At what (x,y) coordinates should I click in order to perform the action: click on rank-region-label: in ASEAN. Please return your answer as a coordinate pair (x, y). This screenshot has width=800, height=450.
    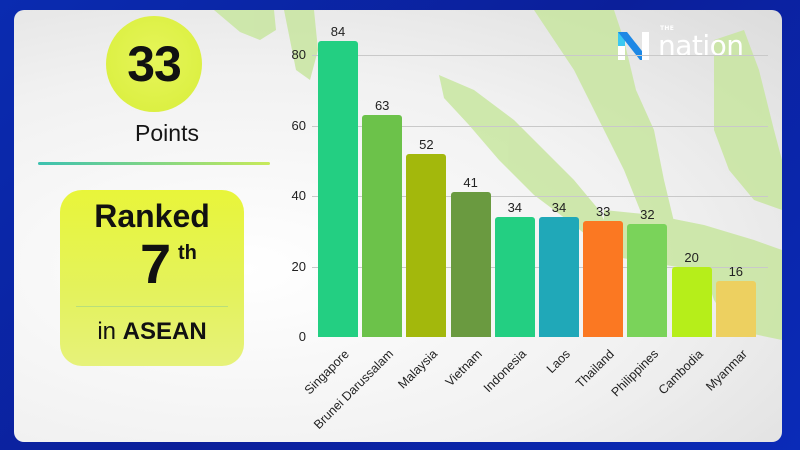
    Looking at the image, I should click on (152, 332).